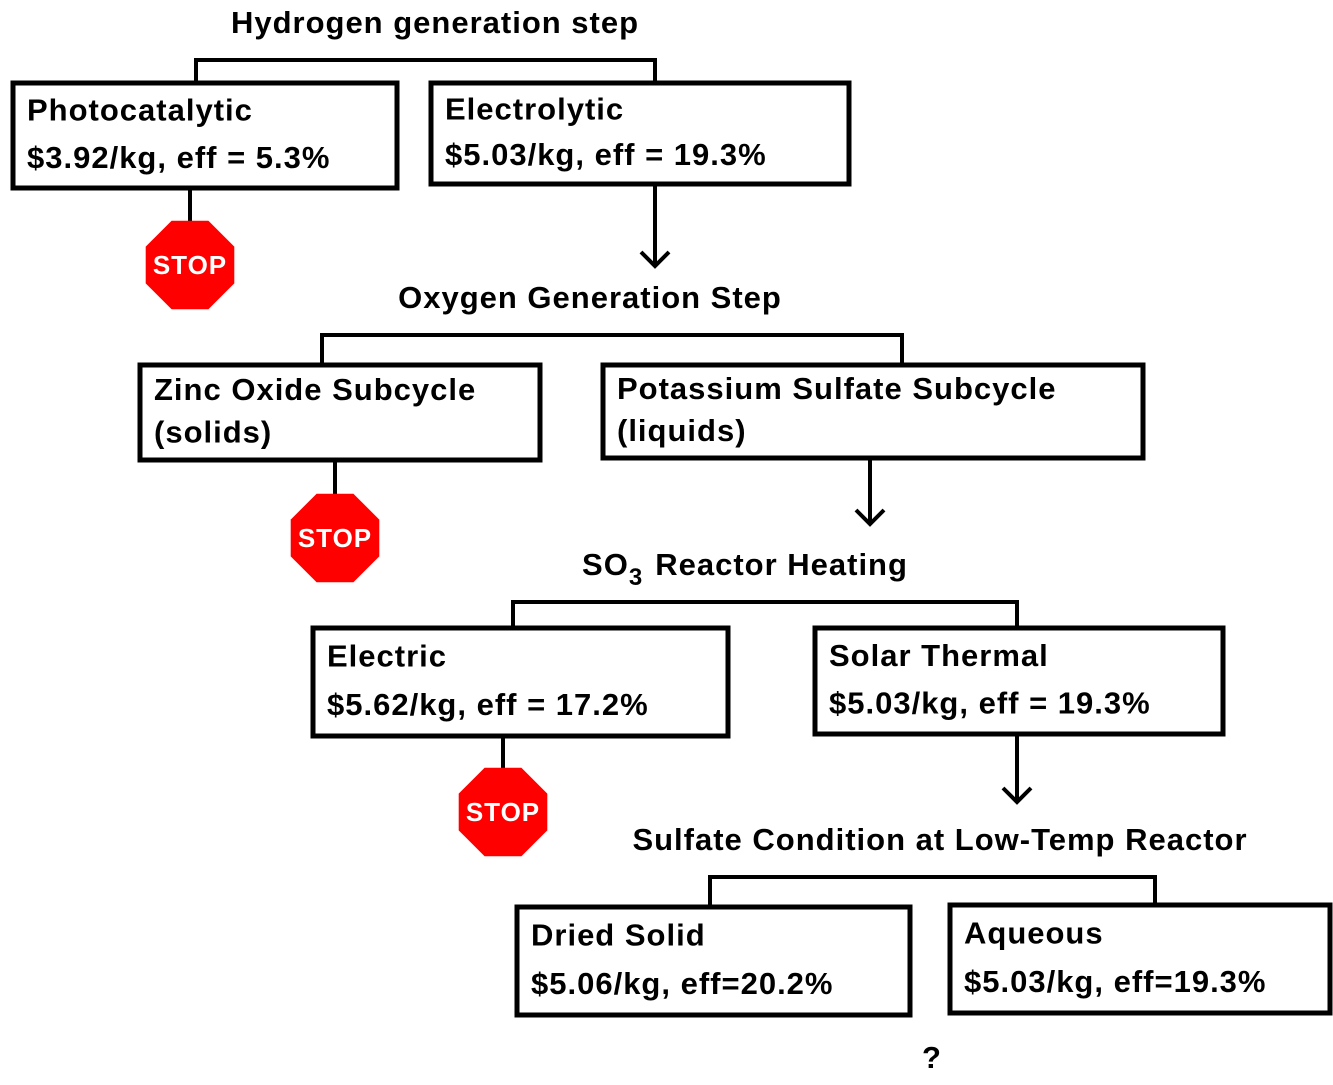 Image resolution: width=1333 pixels, height=1085 pixels. I want to click on option-detail: $5.03/kg, eff=19.3%, so click(1115, 981).